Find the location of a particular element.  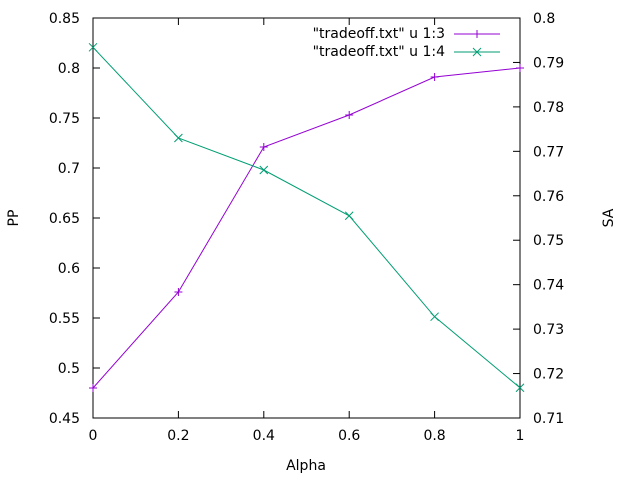

x-tick-label: 0.8 is located at coordinates (434, 436).